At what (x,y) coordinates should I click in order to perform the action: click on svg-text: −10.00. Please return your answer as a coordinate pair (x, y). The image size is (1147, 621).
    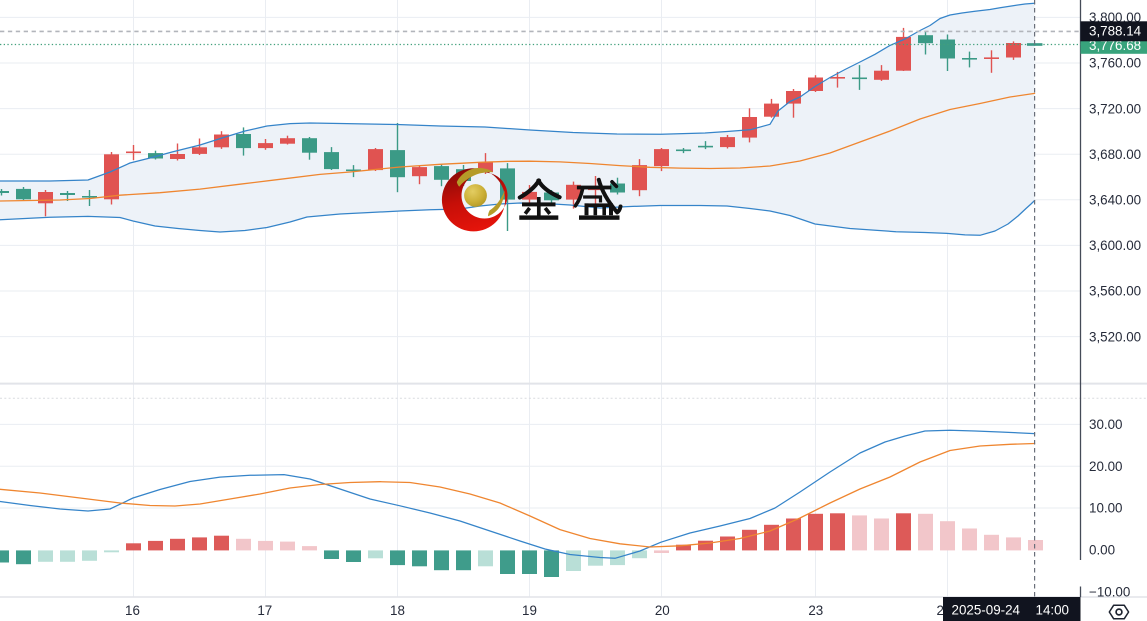
    Looking at the image, I should click on (1109, 591).